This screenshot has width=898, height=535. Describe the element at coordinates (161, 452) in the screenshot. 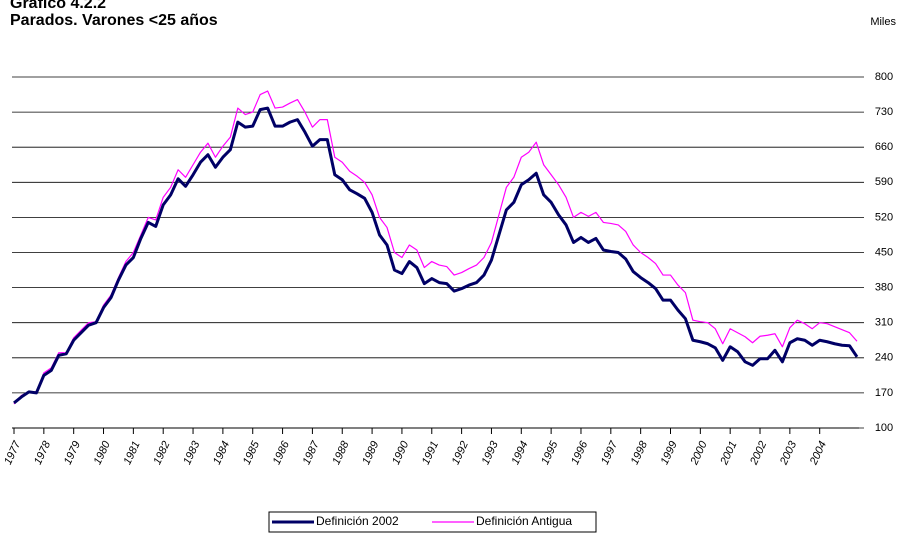

I see `x-tick-label: 1982` at that location.